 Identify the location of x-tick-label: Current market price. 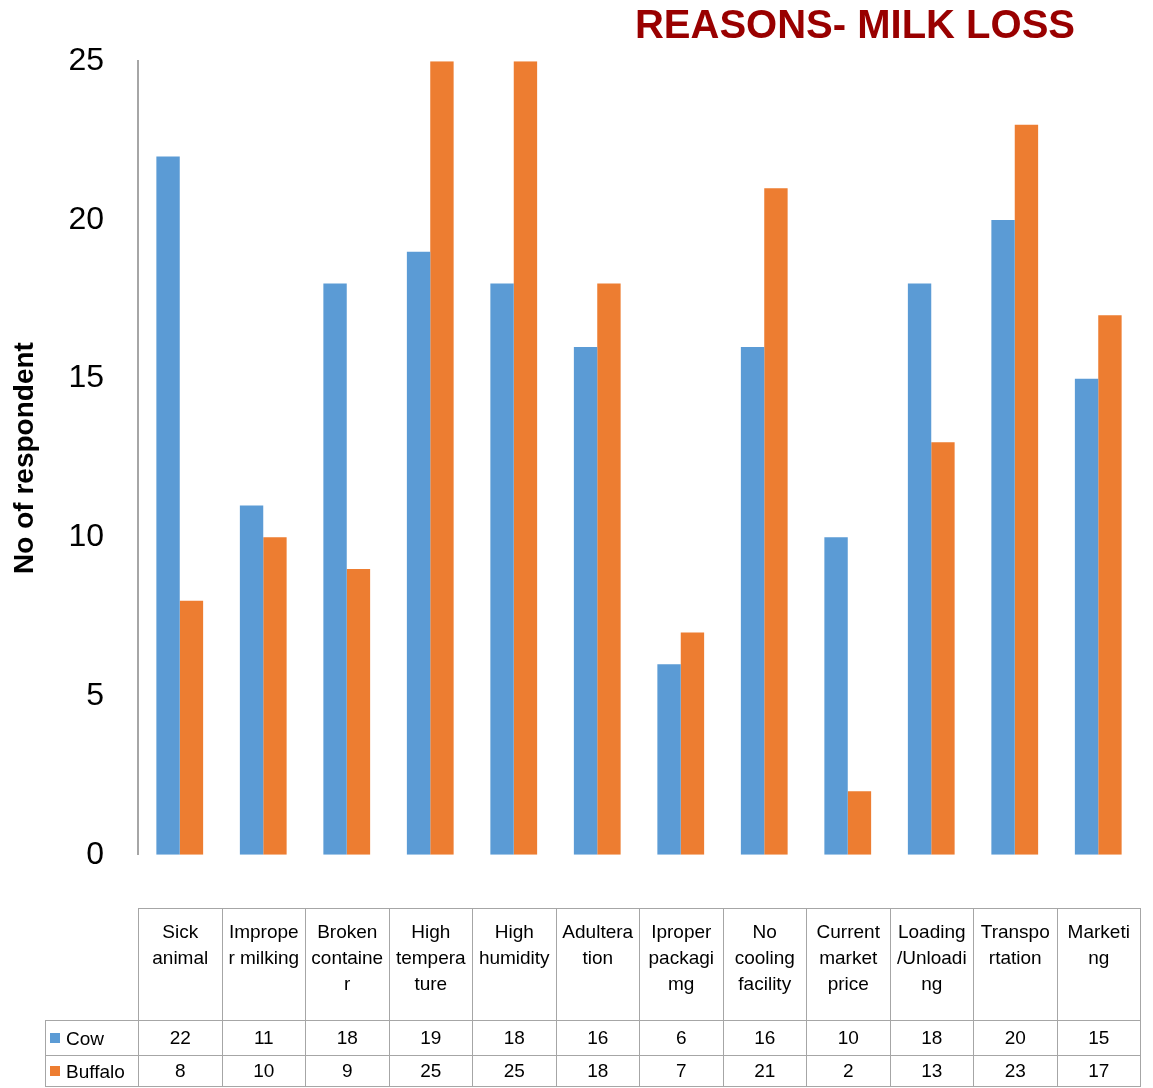
(848, 957).